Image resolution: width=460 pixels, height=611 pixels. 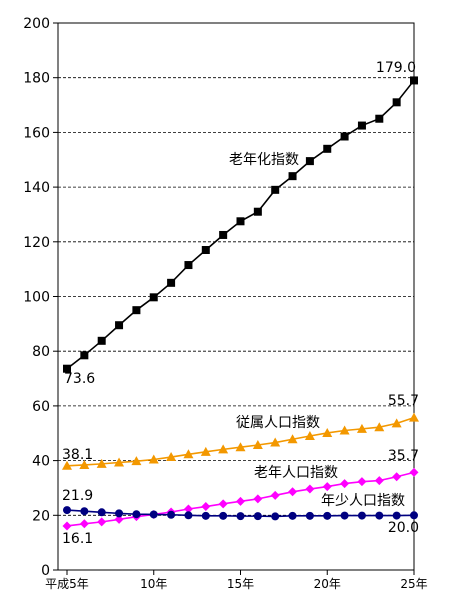 What do you see at coordinates (36, 133) in the screenshot?
I see `y-tick-label: 160` at bounding box center [36, 133].